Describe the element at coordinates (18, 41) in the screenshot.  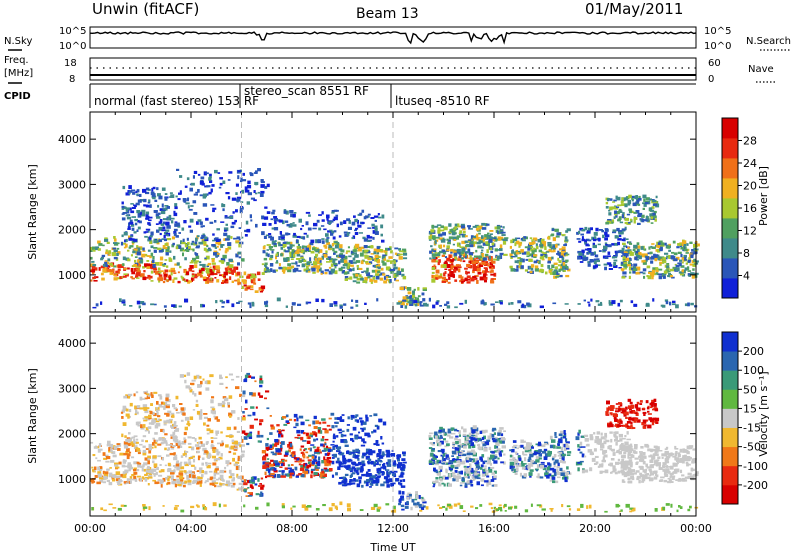
I see `nsky-label: N.Sky` at that location.